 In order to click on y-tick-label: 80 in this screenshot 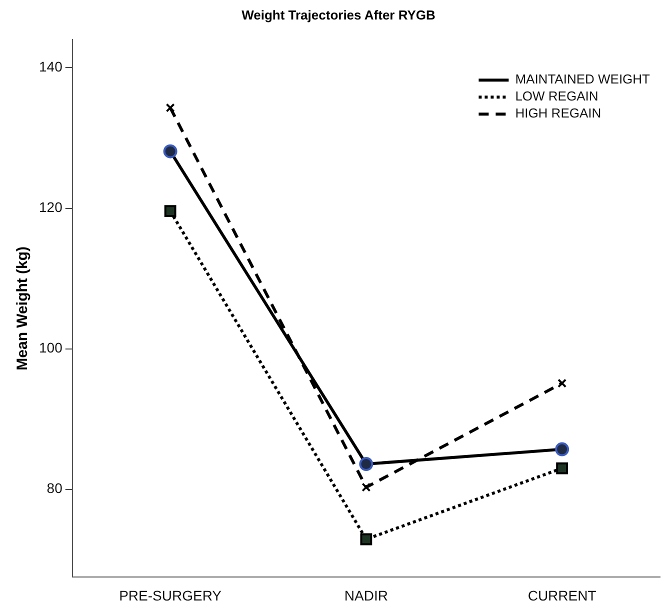, I will do `click(54, 488)`.